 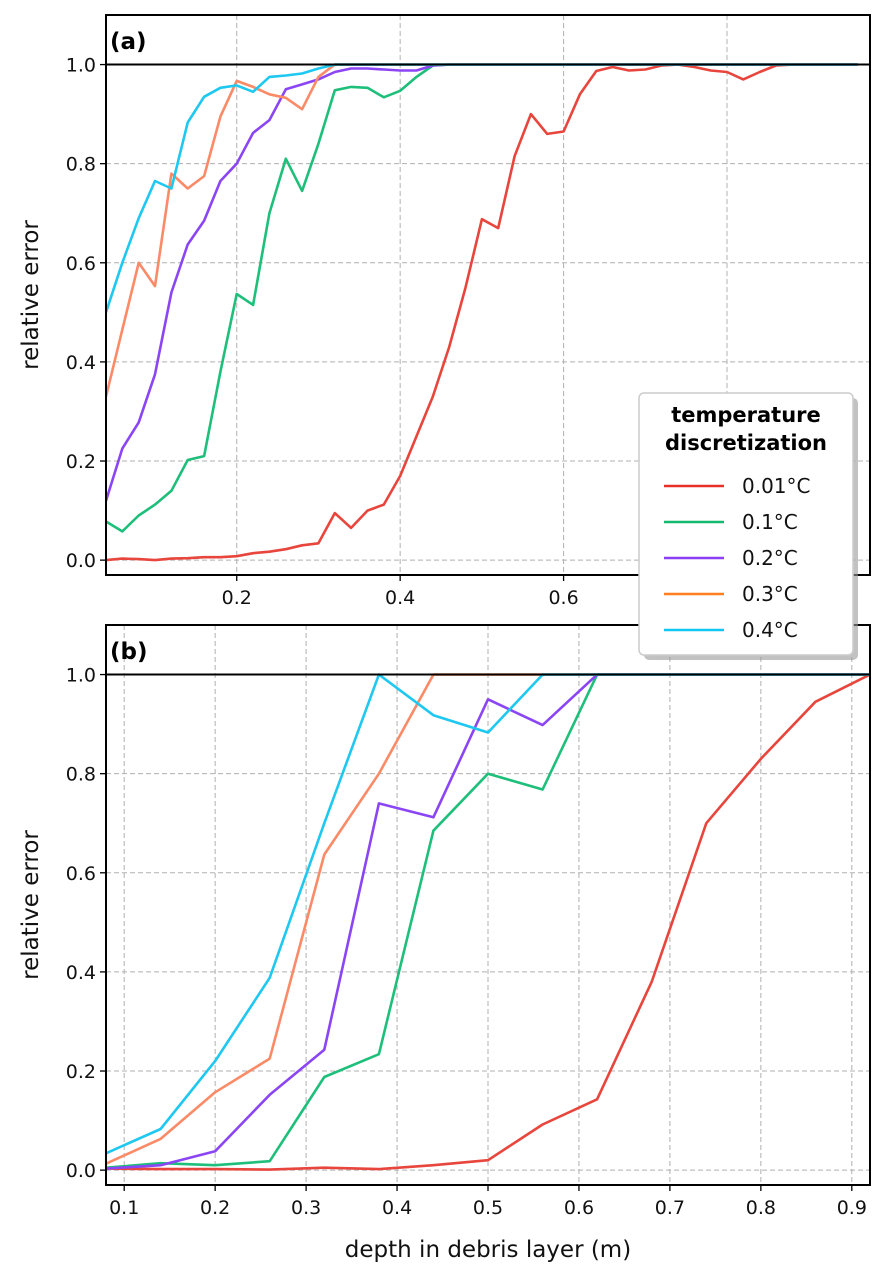 I want to click on legend-label: 0.2°C, so click(x=770, y=558).